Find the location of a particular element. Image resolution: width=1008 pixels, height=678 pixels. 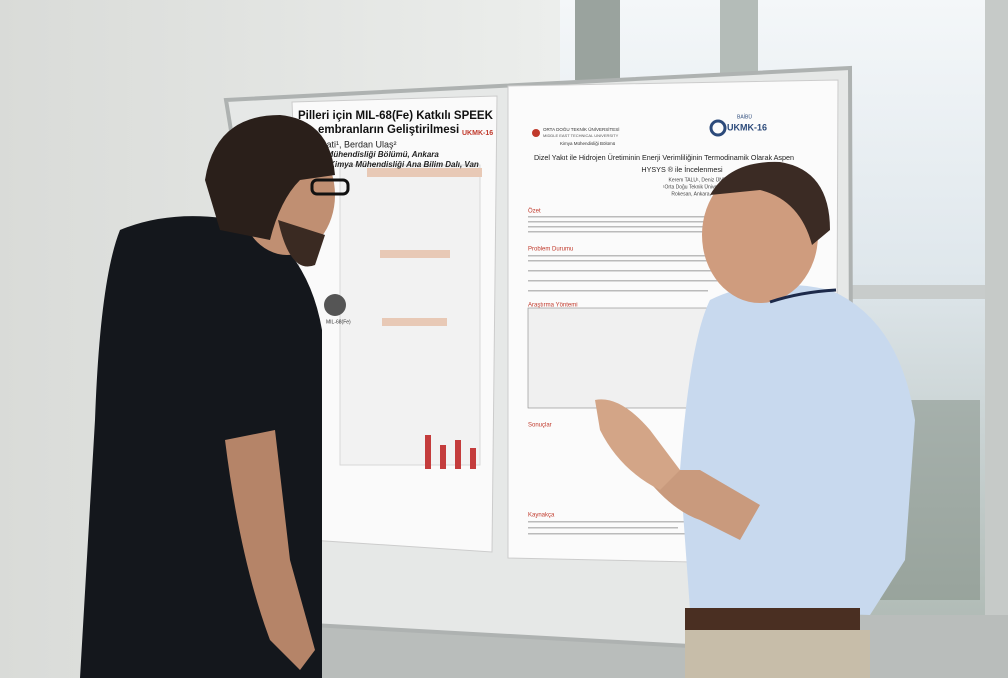

person-left-beard is located at coordinates (301, 243).